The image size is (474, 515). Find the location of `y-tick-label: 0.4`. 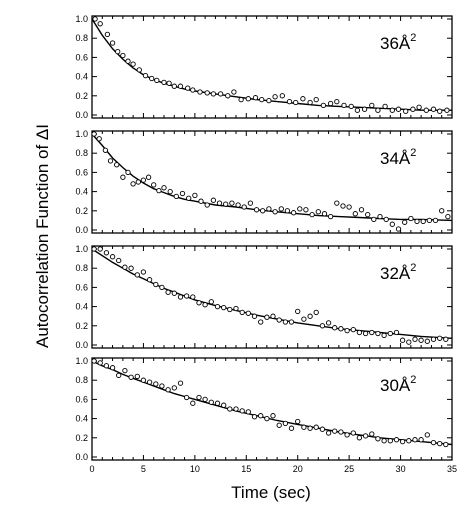

y-tick-label: 0.4 is located at coordinates (81, 419).